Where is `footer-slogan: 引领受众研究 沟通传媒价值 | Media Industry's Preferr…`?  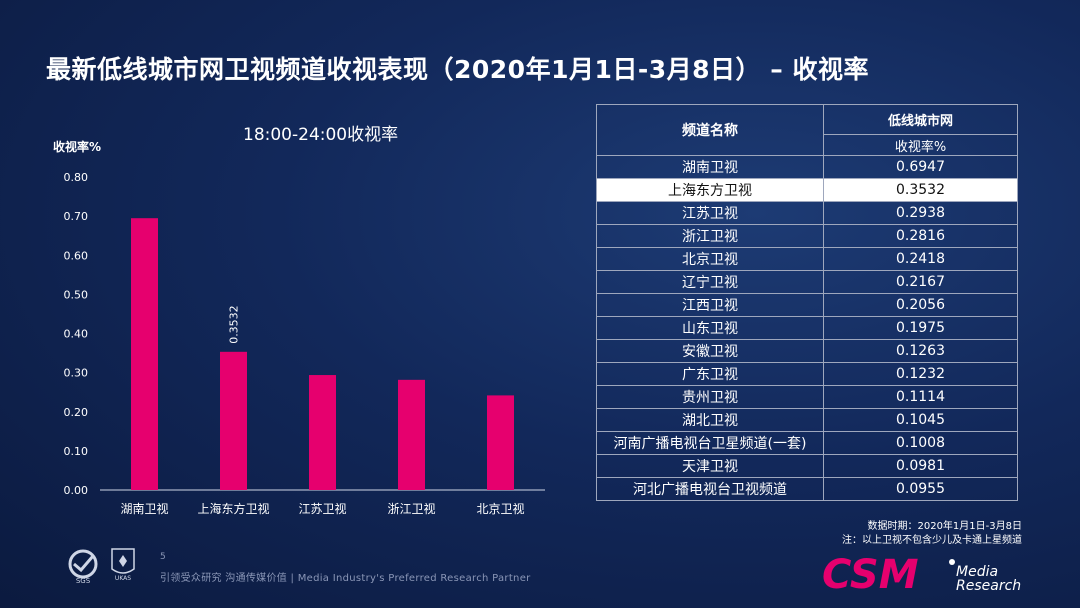
footer-slogan: 引领受众研究 沟通传媒价值 | Media Industry's Preferr… is located at coordinates (345, 578).